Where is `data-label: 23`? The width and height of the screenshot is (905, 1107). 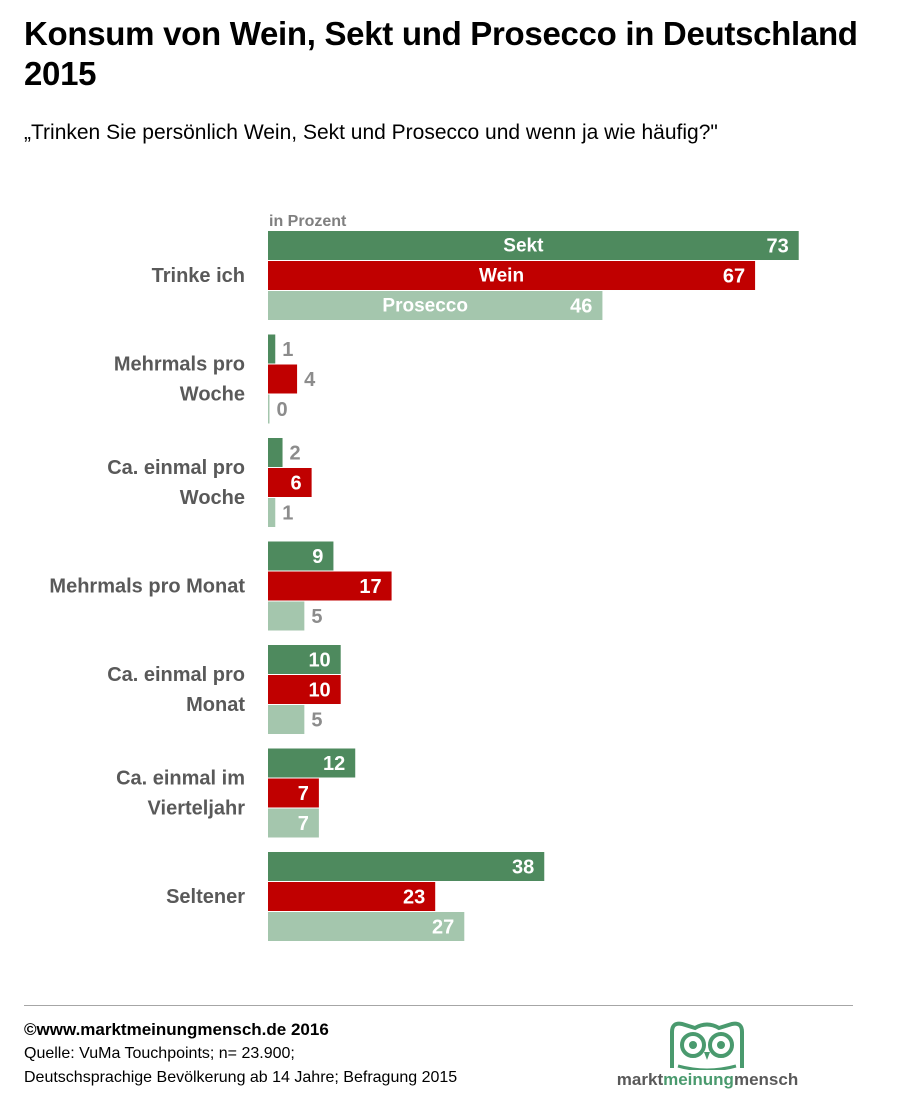 data-label: 23 is located at coordinates (414, 898).